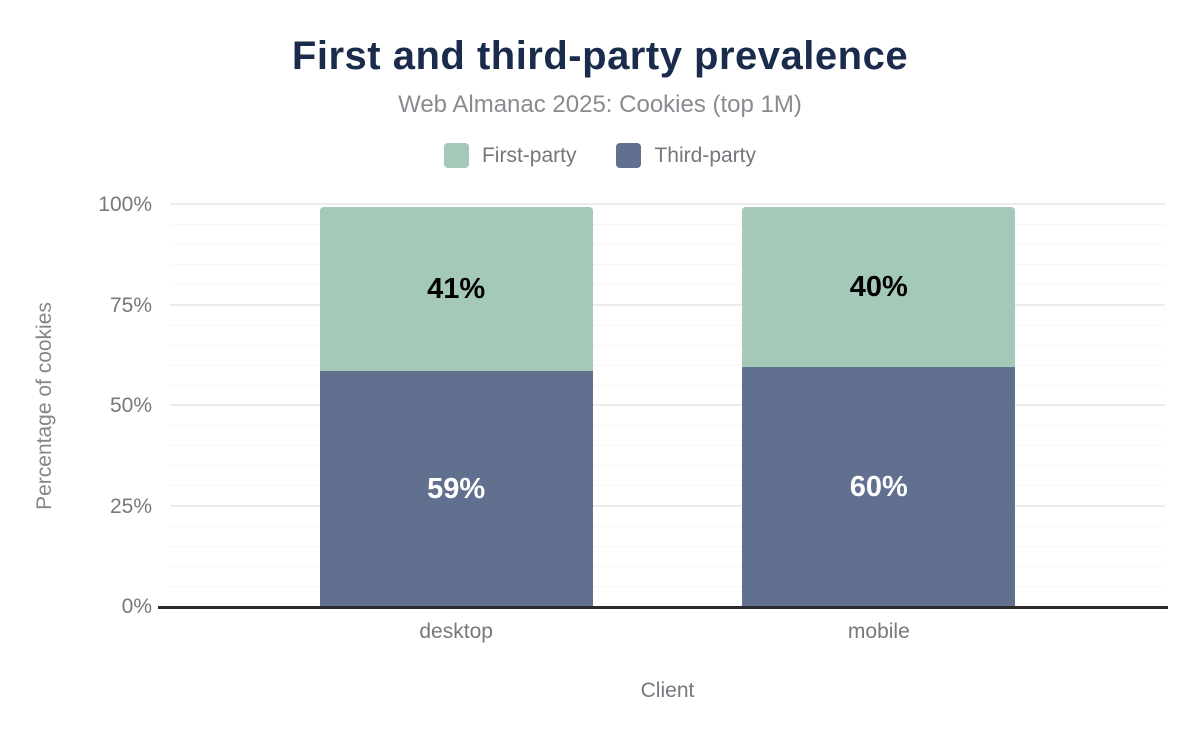  I want to click on data-label: 40%, so click(878, 286).